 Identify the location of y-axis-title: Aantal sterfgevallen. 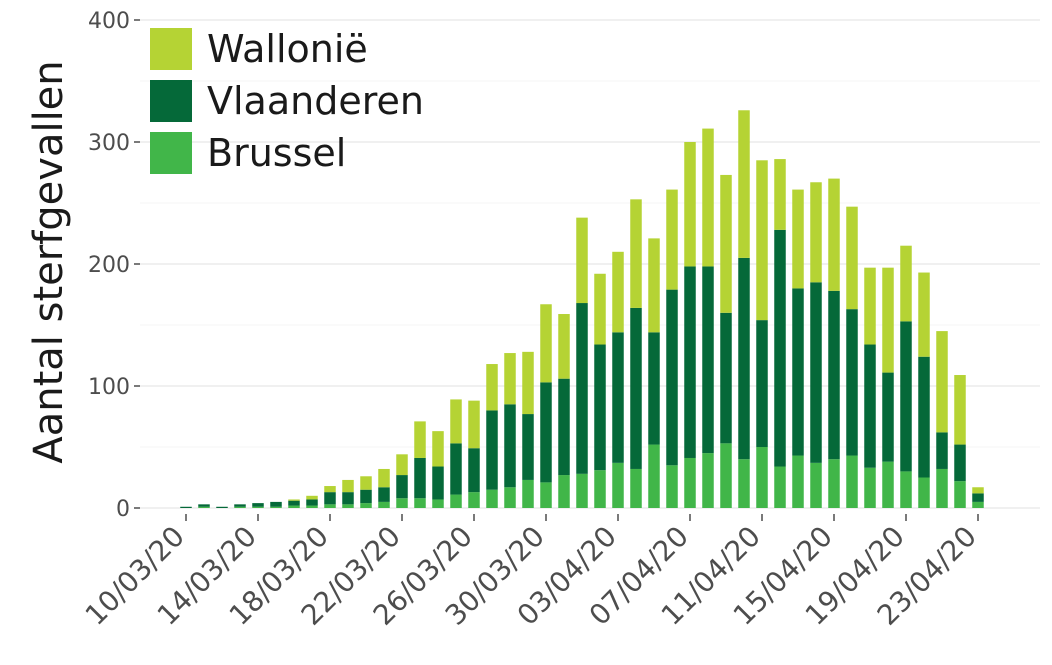
(49, 261).